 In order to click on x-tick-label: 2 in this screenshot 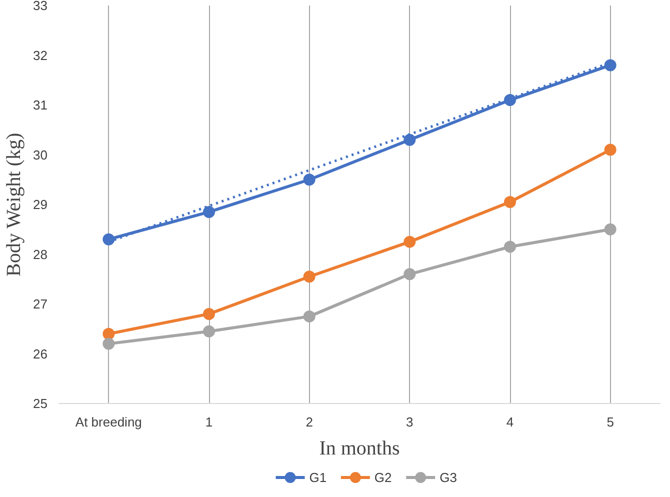, I will do `click(309, 422)`.